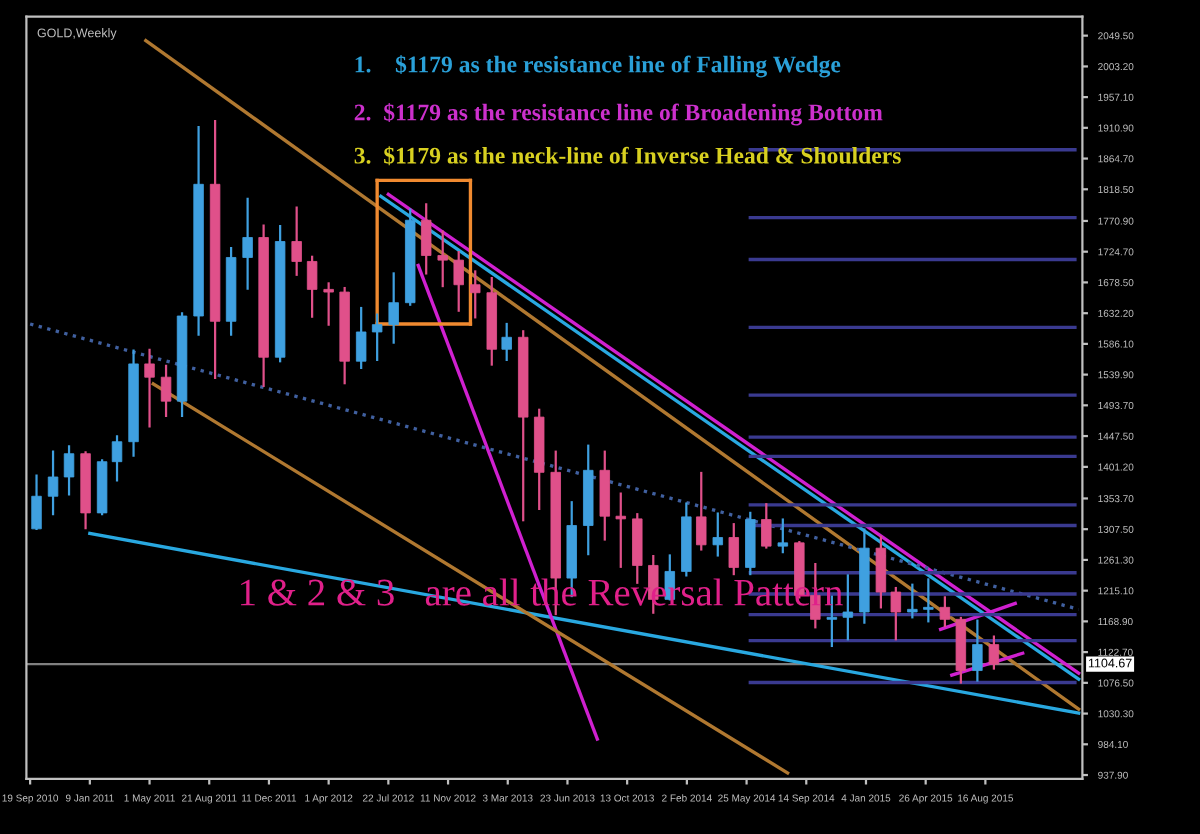  What do you see at coordinates (618, 114) in the screenshot?
I see `annotation: 2. $1179 as the resistance line of Broadening Bottom` at bounding box center [618, 114].